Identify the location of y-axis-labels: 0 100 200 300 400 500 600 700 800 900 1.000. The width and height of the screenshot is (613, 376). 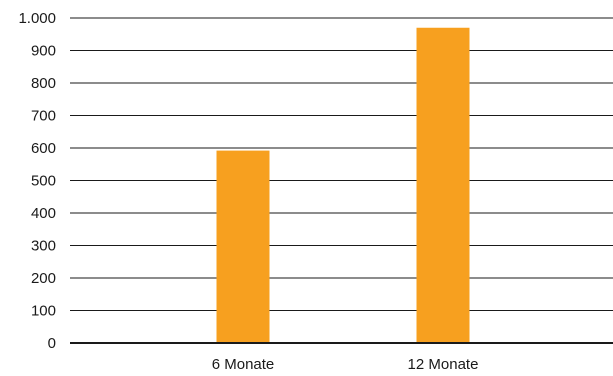
(37, 181).